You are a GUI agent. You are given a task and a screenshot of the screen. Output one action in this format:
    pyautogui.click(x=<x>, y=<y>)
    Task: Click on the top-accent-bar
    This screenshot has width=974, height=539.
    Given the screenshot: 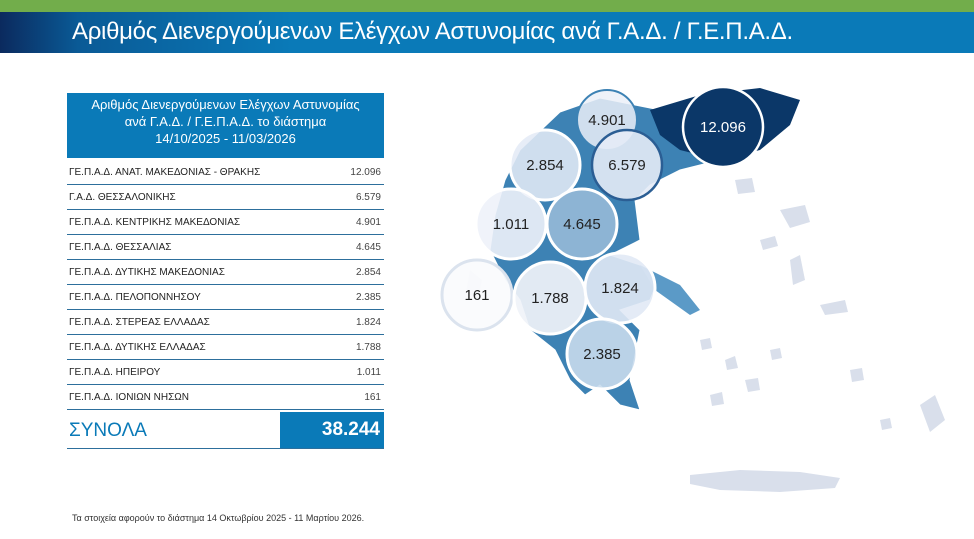 What is the action you would take?
    pyautogui.click(x=487, y=6)
    